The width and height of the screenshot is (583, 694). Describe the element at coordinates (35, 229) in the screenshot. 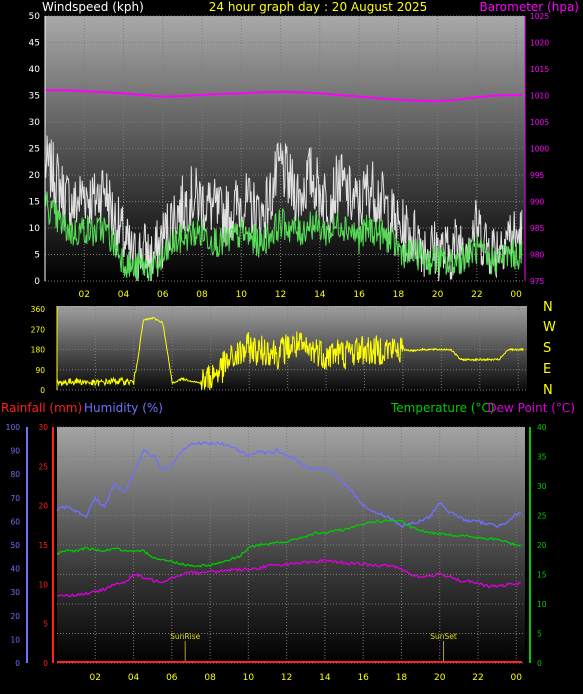

I see `wind-y-tick-label: 10` at that location.